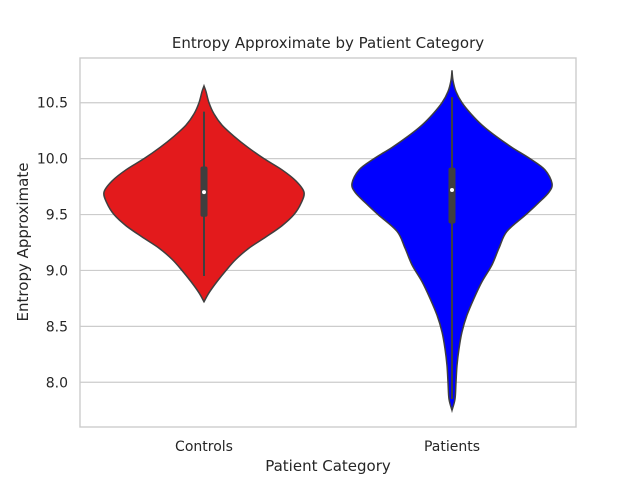  Describe the element at coordinates (57, 216) in the screenshot. I see `y-tick-label: 9.5` at that location.